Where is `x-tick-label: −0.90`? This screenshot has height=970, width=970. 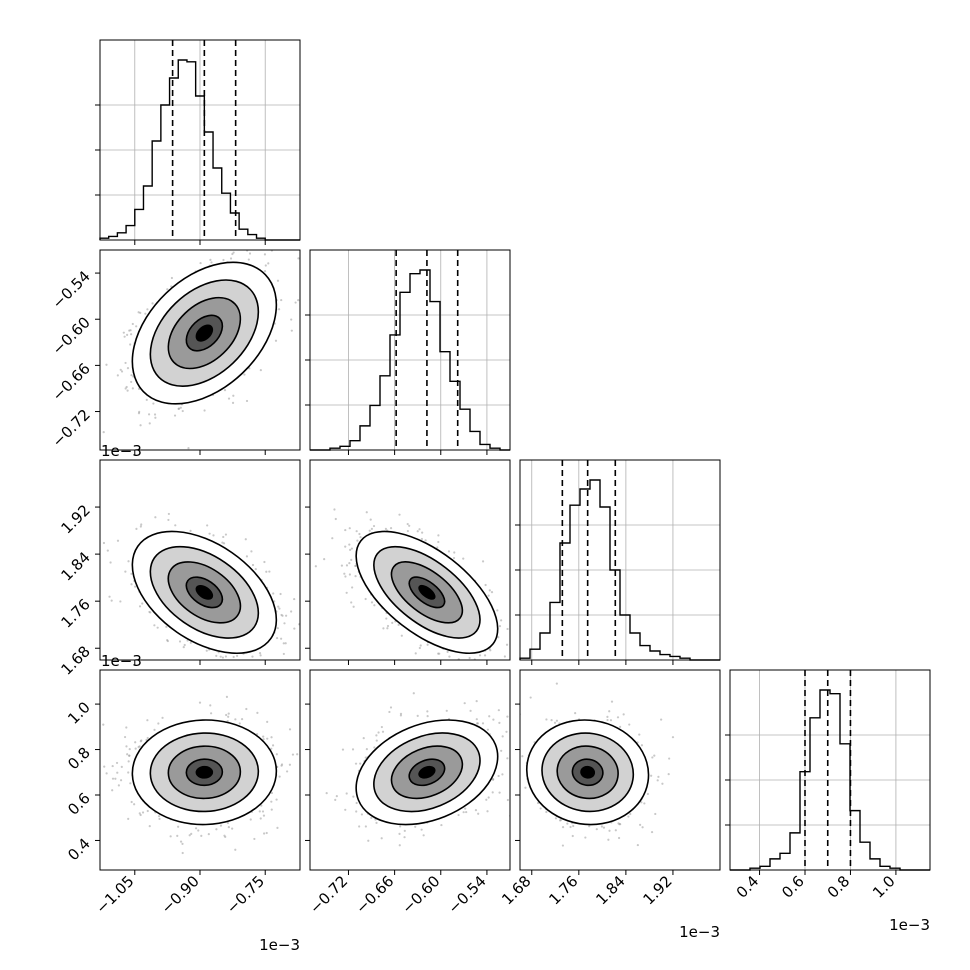 x-tick-label: −0.90 is located at coordinates (180, 894).